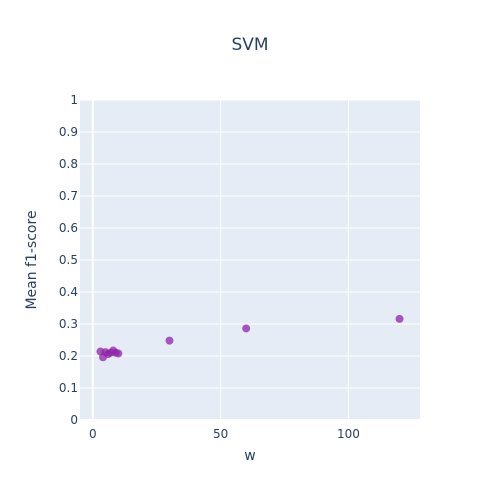 The width and height of the screenshot is (500, 500). I want to click on x-axis-title: w, so click(249, 456).